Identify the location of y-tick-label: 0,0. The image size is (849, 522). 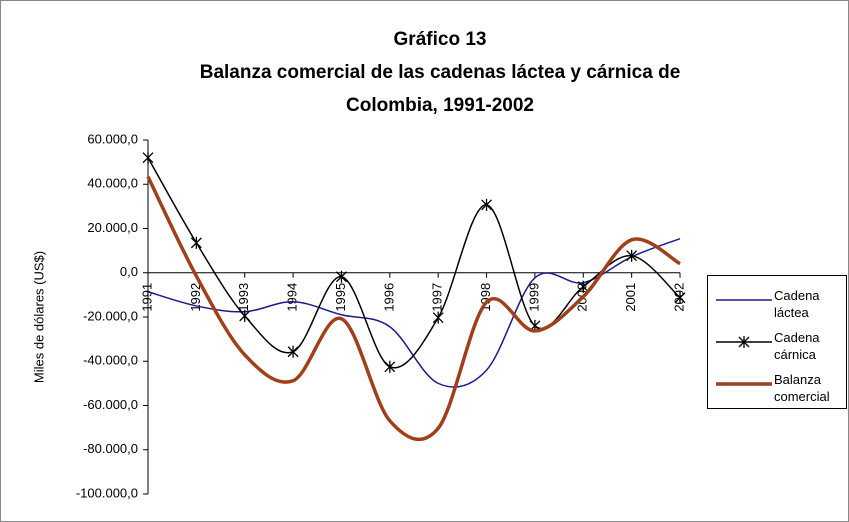
(129, 271).